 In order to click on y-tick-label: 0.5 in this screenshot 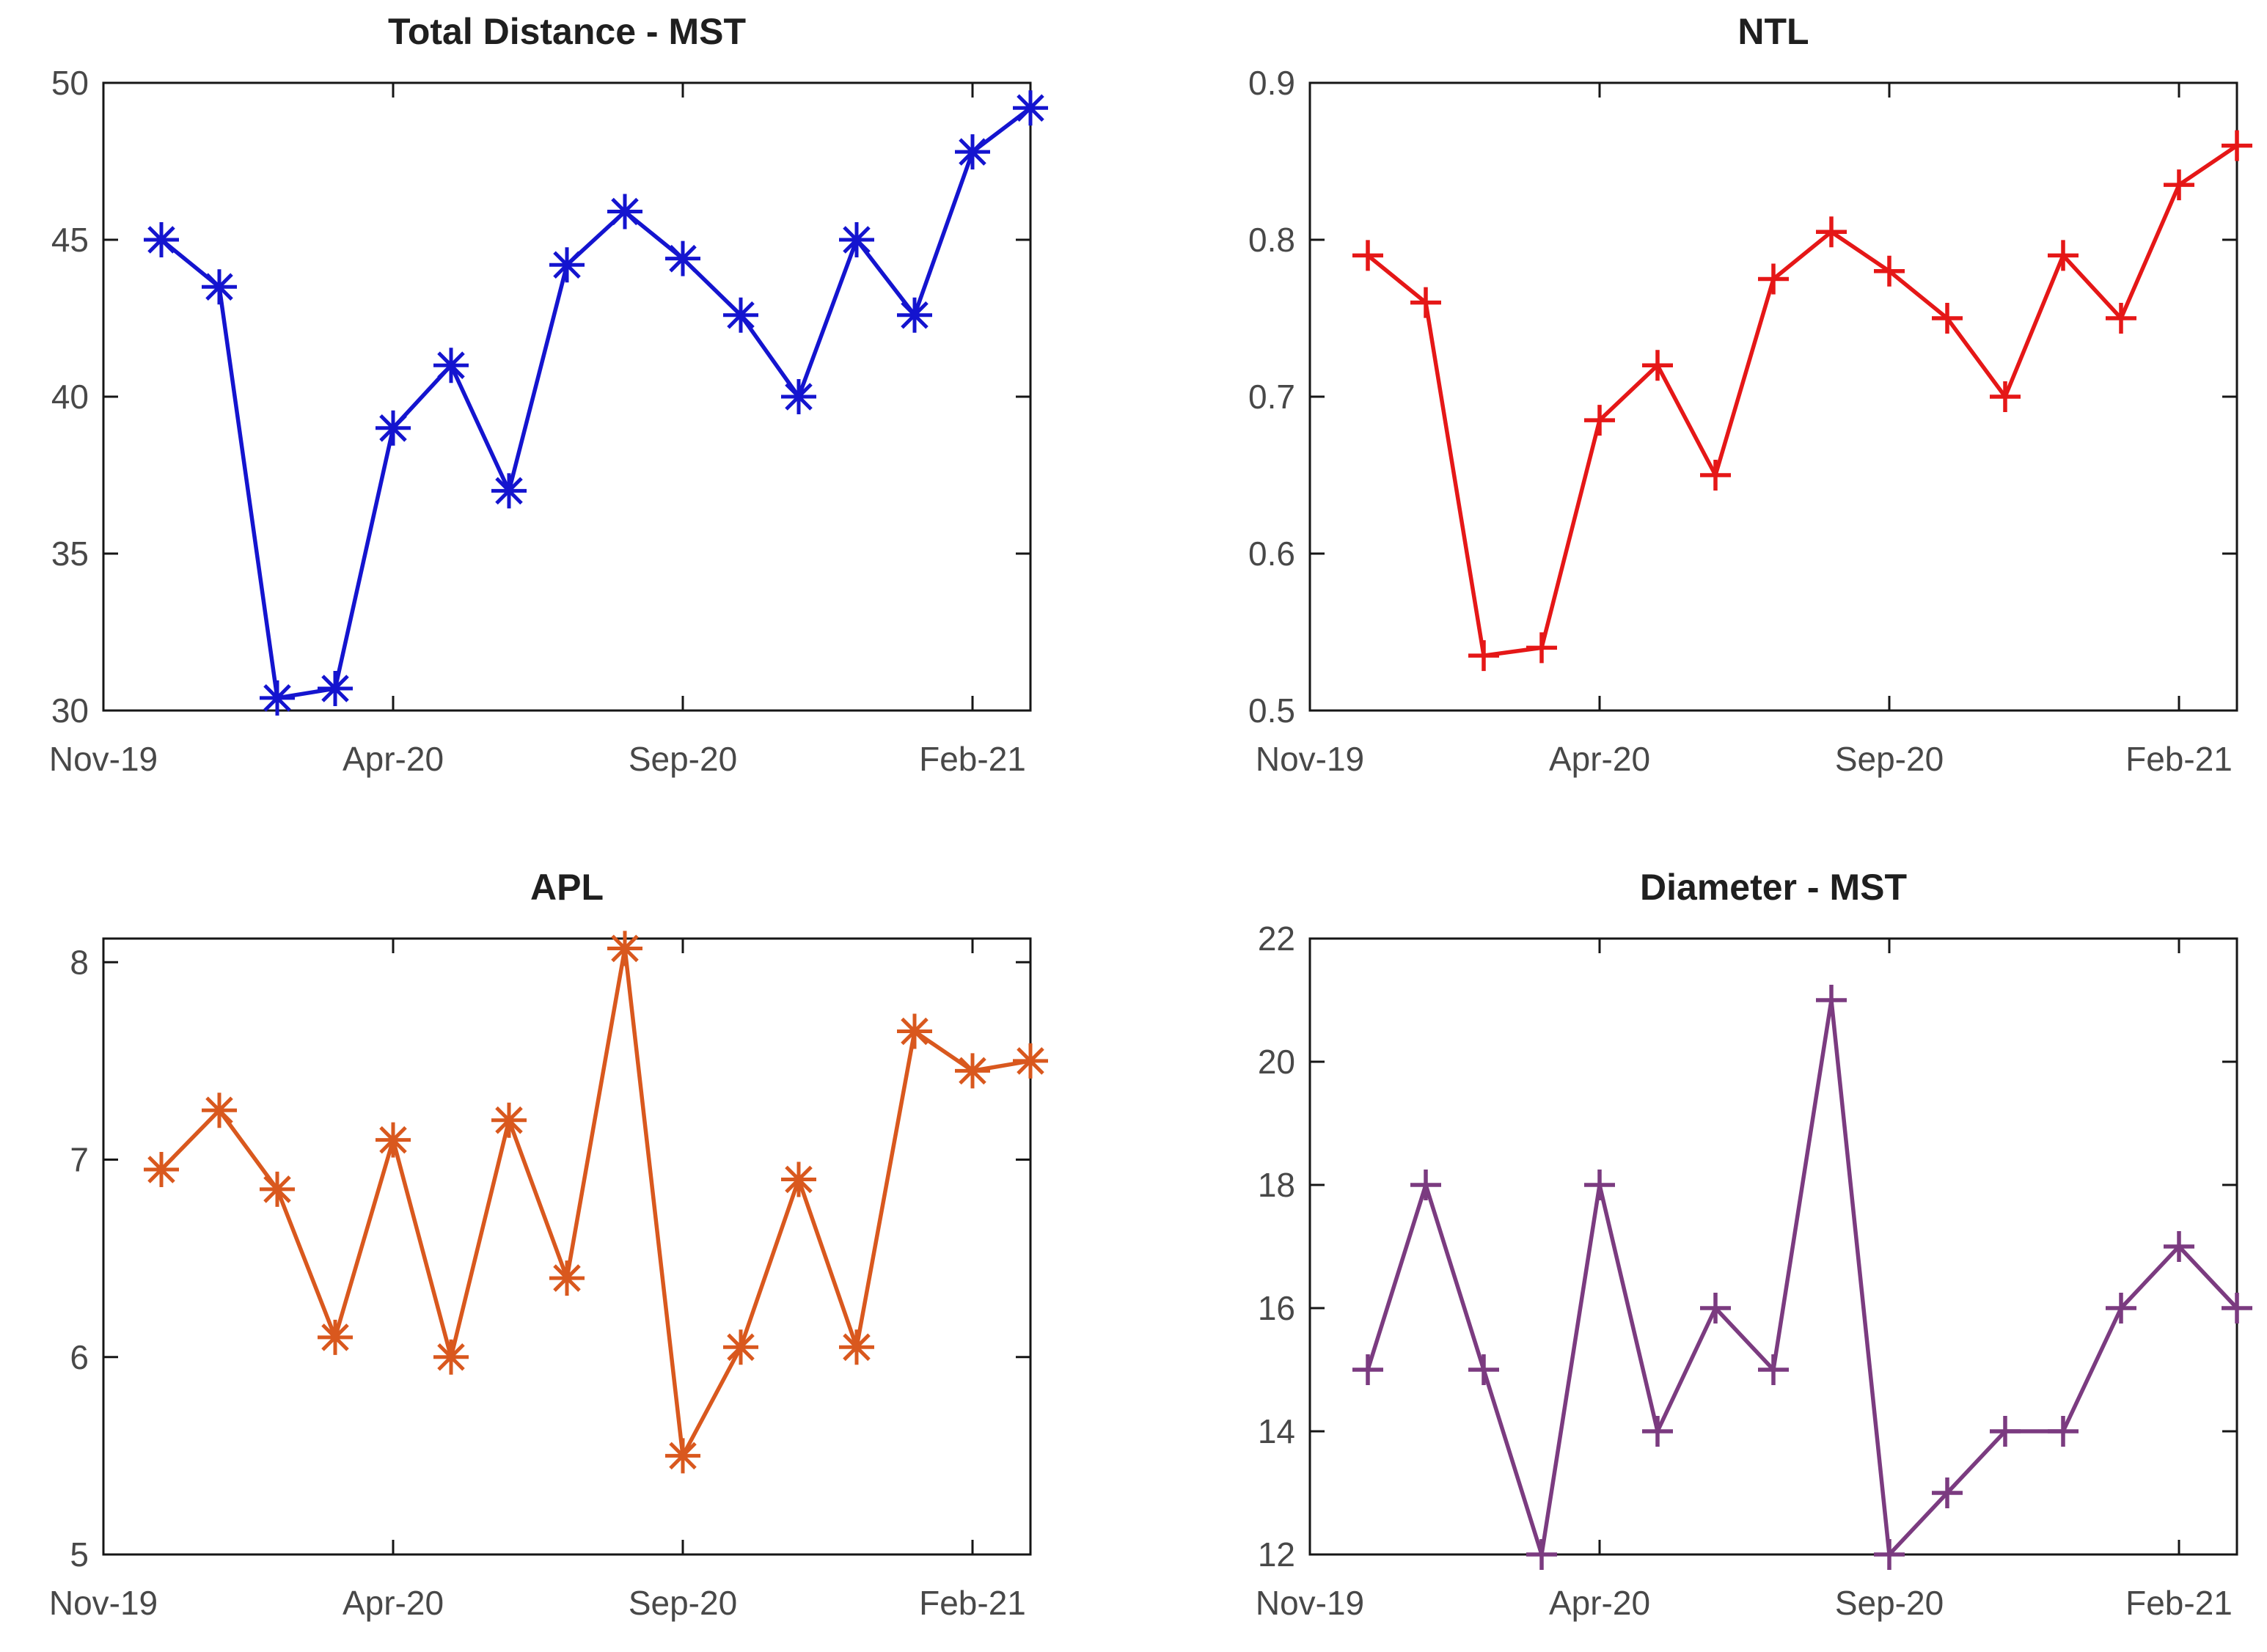, I will do `click(1271, 711)`.